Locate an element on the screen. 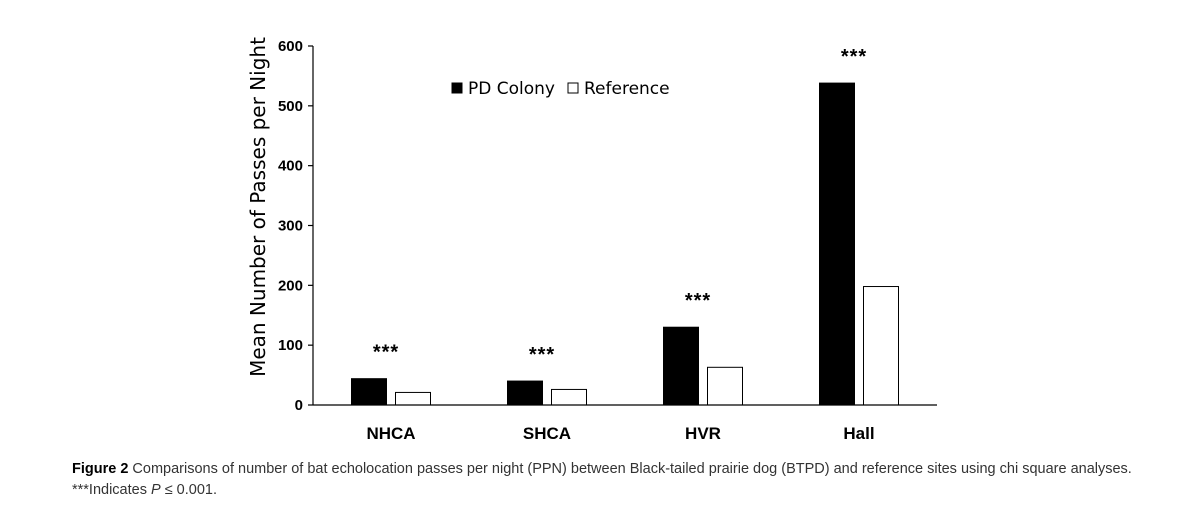 The height and width of the screenshot is (519, 1200). x-tick-label: NHCA is located at coordinates (390, 433).